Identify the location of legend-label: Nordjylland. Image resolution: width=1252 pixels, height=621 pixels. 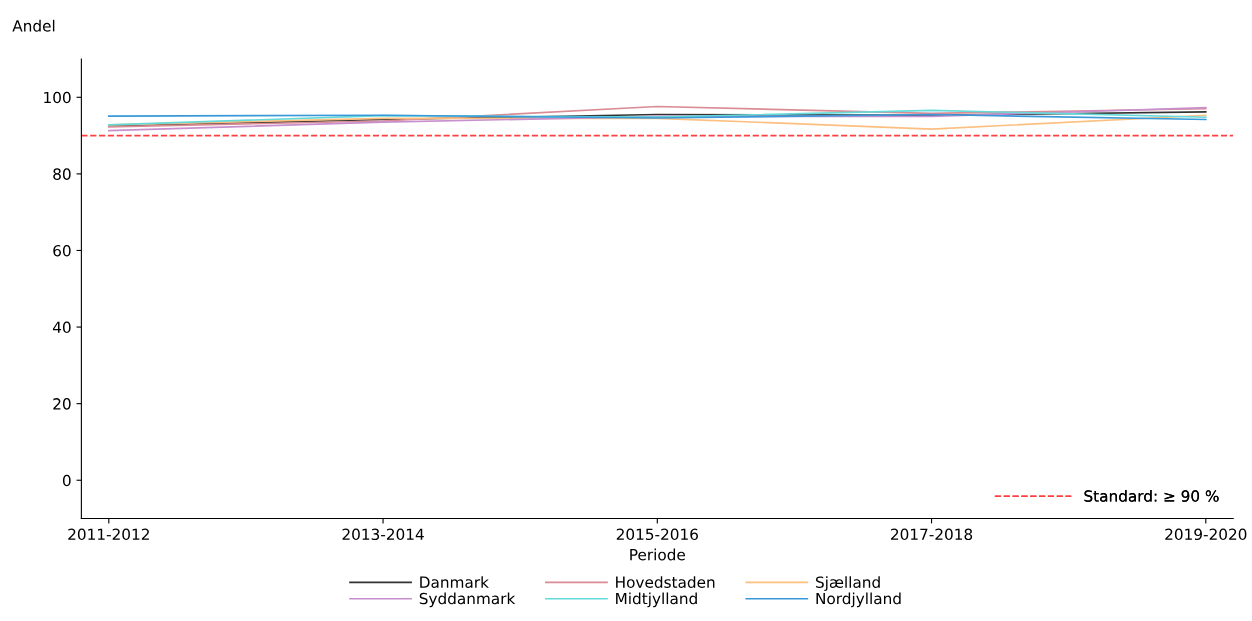
(858, 600).